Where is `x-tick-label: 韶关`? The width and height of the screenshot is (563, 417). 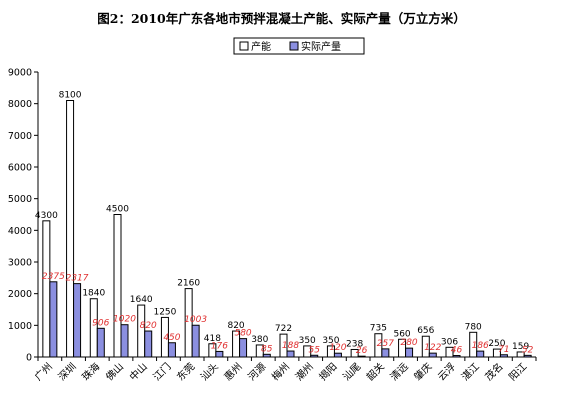
x-tick-label: 韶关 is located at coordinates (375, 371).